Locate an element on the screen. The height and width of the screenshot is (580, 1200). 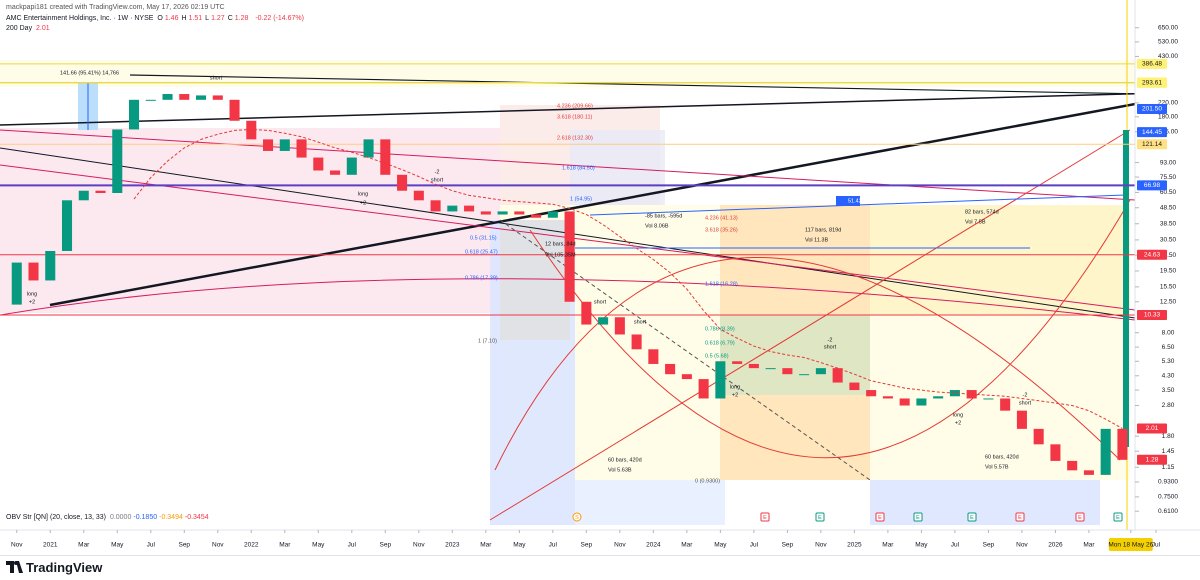
indicator-value: -0.3494 is located at coordinates (171, 517).